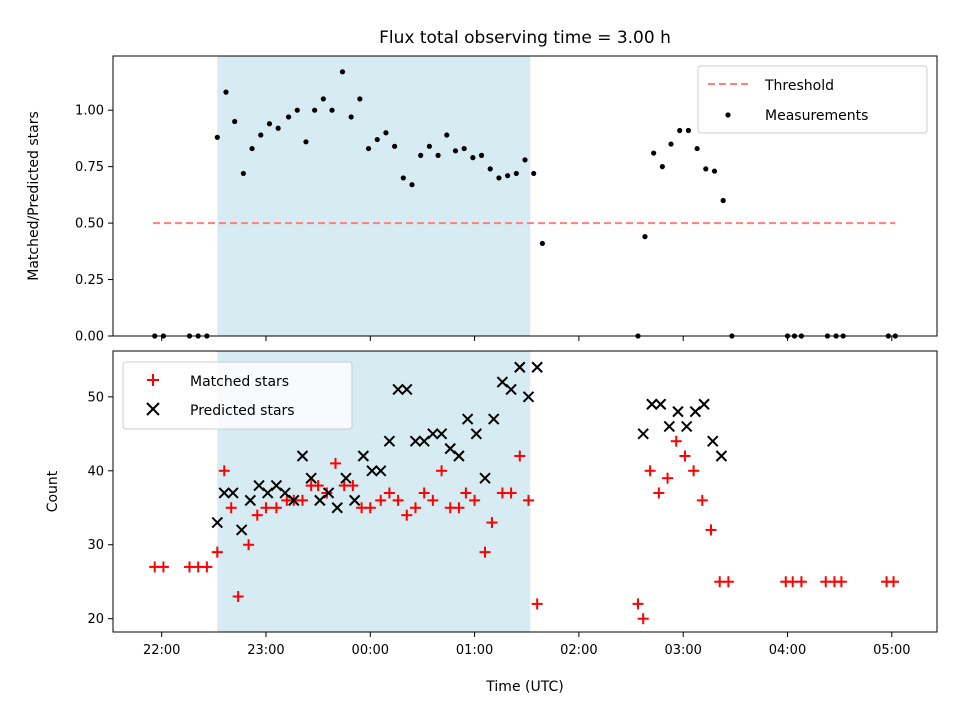 The width and height of the screenshot is (960, 720). Describe the element at coordinates (527, 645) in the screenshot. I see `bottom-x-axis: 22:00 23:00 00:00 01:00 02:00 03:00 04:00 05:00` at that location.